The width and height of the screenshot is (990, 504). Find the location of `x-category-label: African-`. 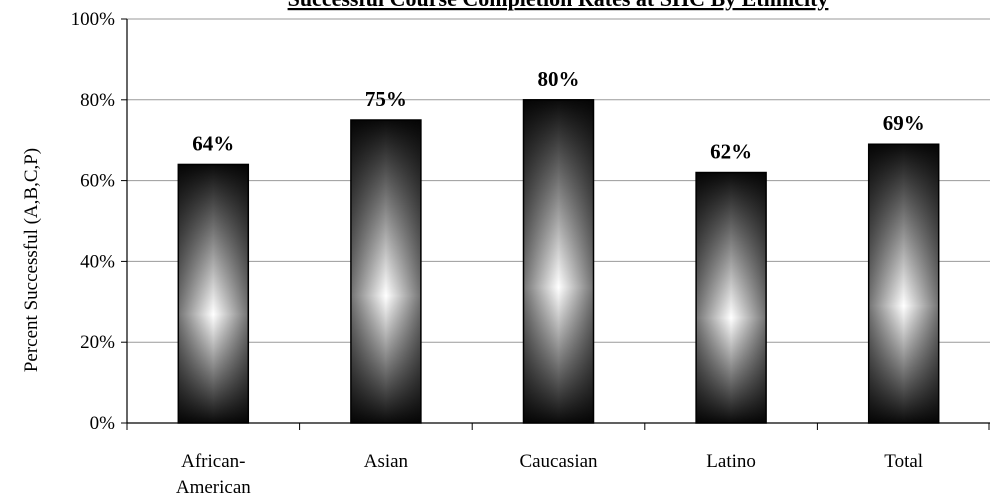

x-category-label: African- is located at coordinates (213, 461).